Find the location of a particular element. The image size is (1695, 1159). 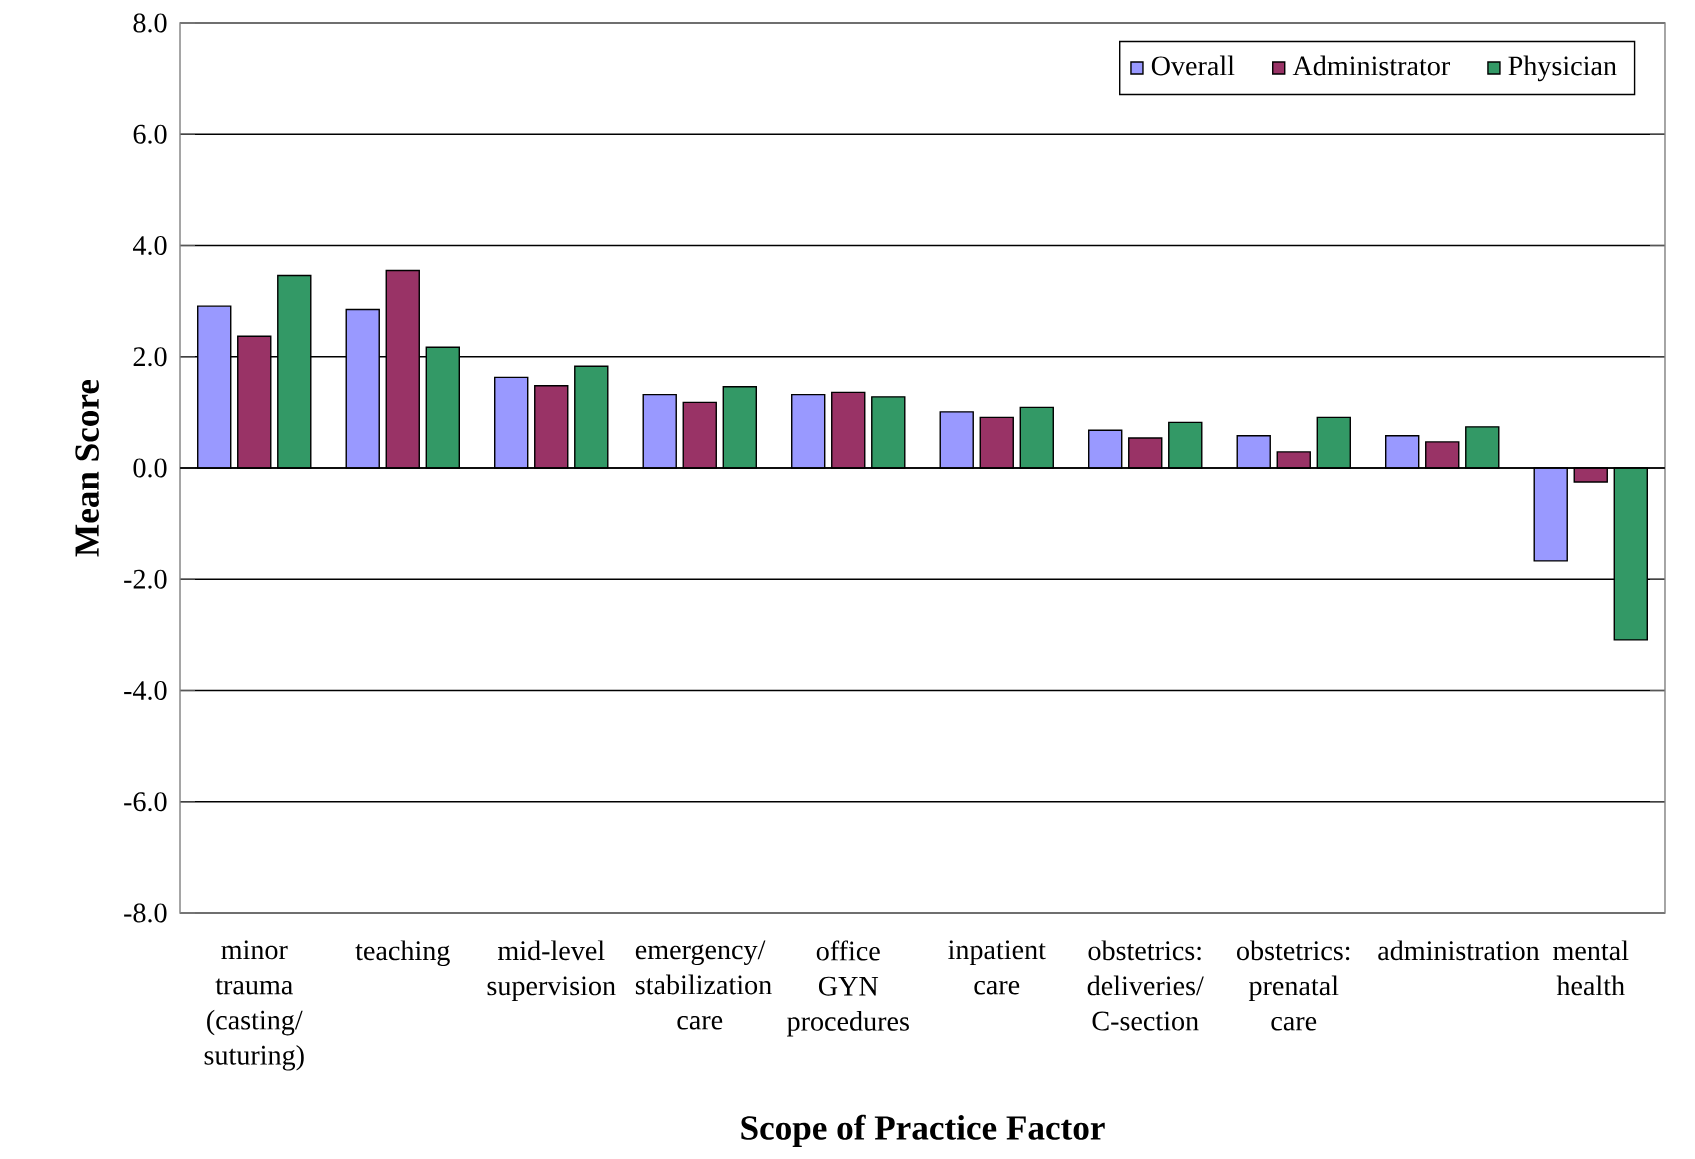

x-tick-label: inpatient care is located at coordinates (997, 967).